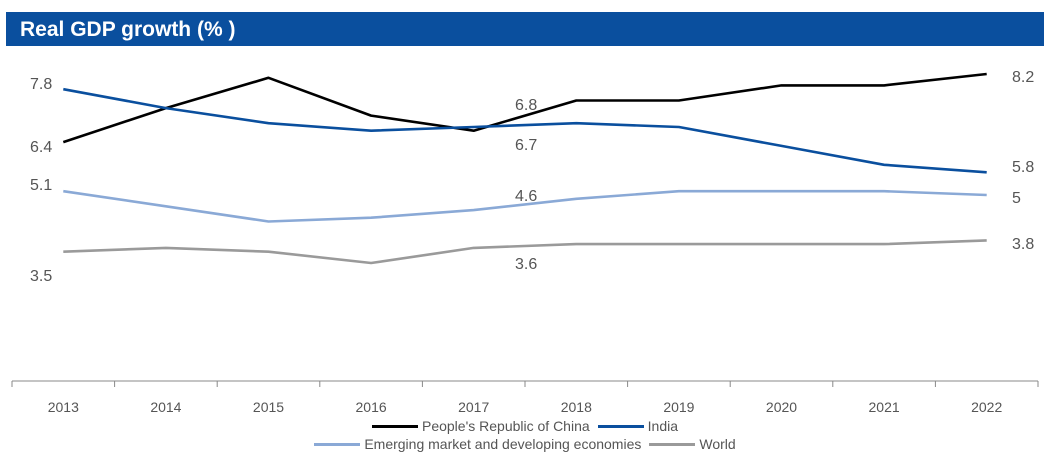 The image size is (1050, 454). I want to click on legend-item-emde: Emerging market and developing economies, so click(477, 444).